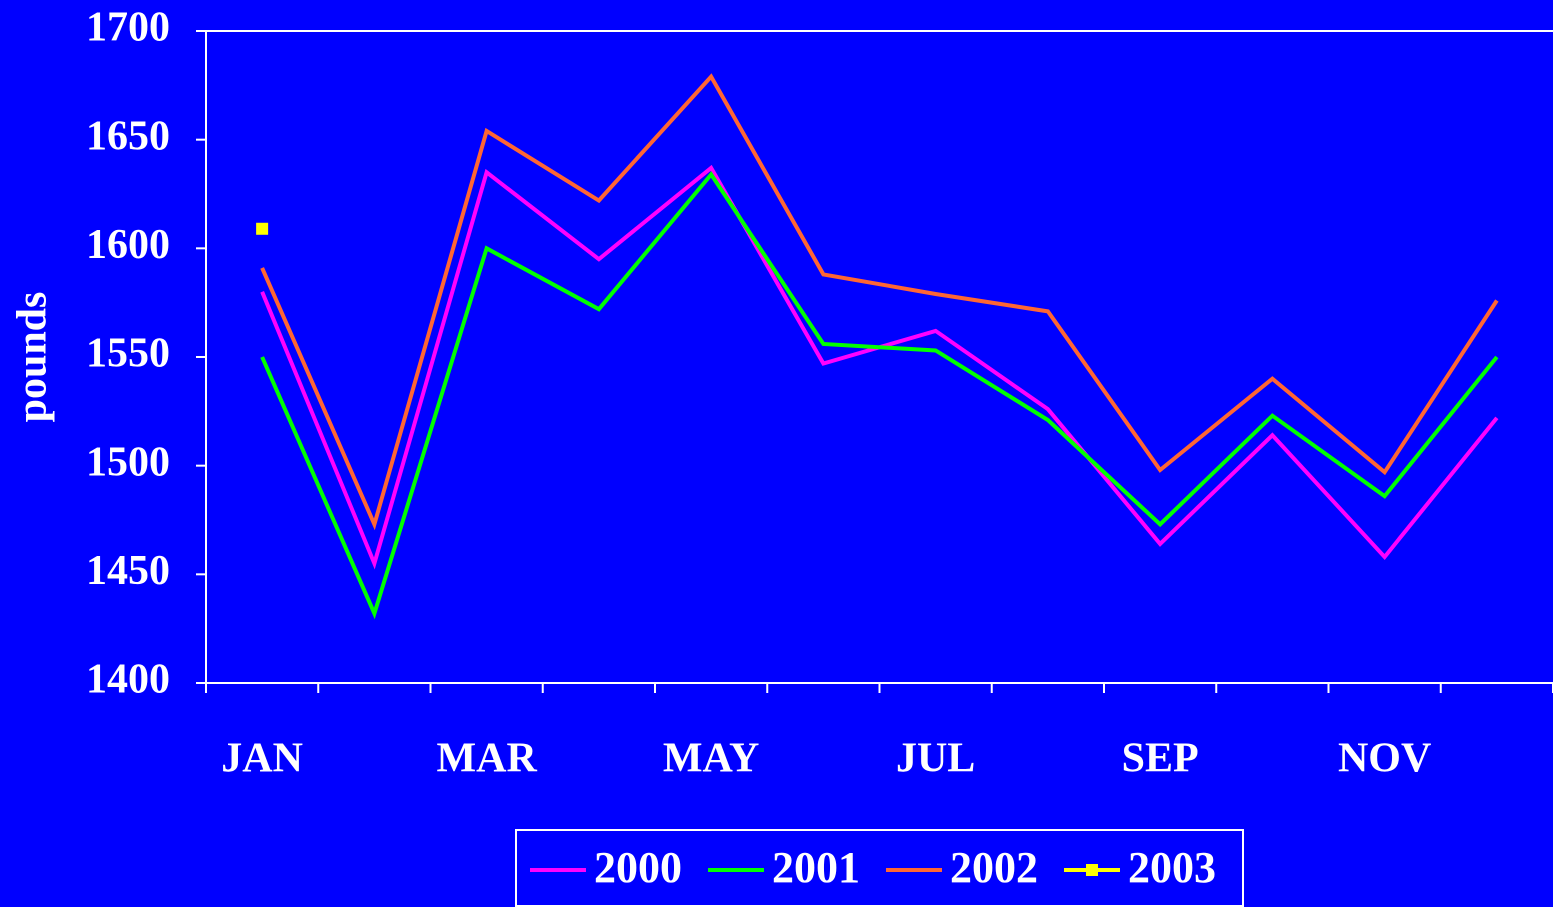  What do you see at coordinates (128, 136) in the screenshot?
I see `y-tick-label: 1650` at bounding box center [128, 136].